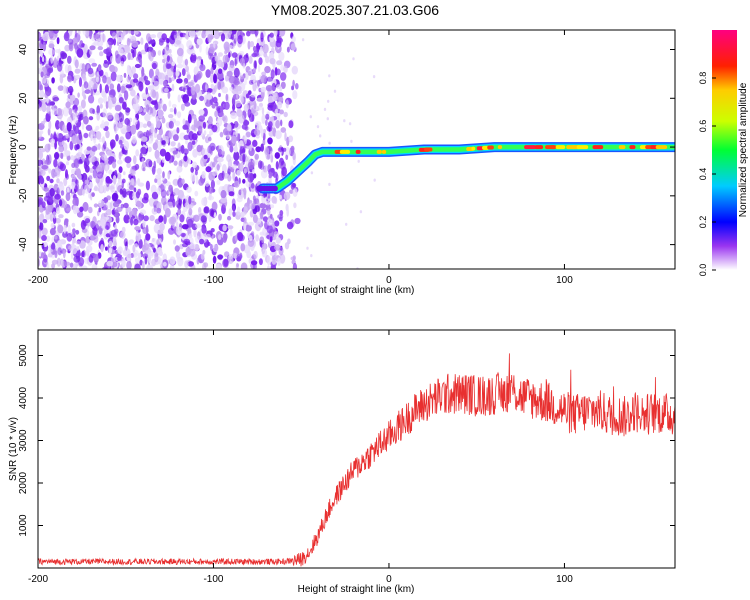 This screenshot has width=750, height=600. Describe the element at coordinates (23, 195) in the screenshot. I see `spectrogram-ytick-label: -20` at that location.